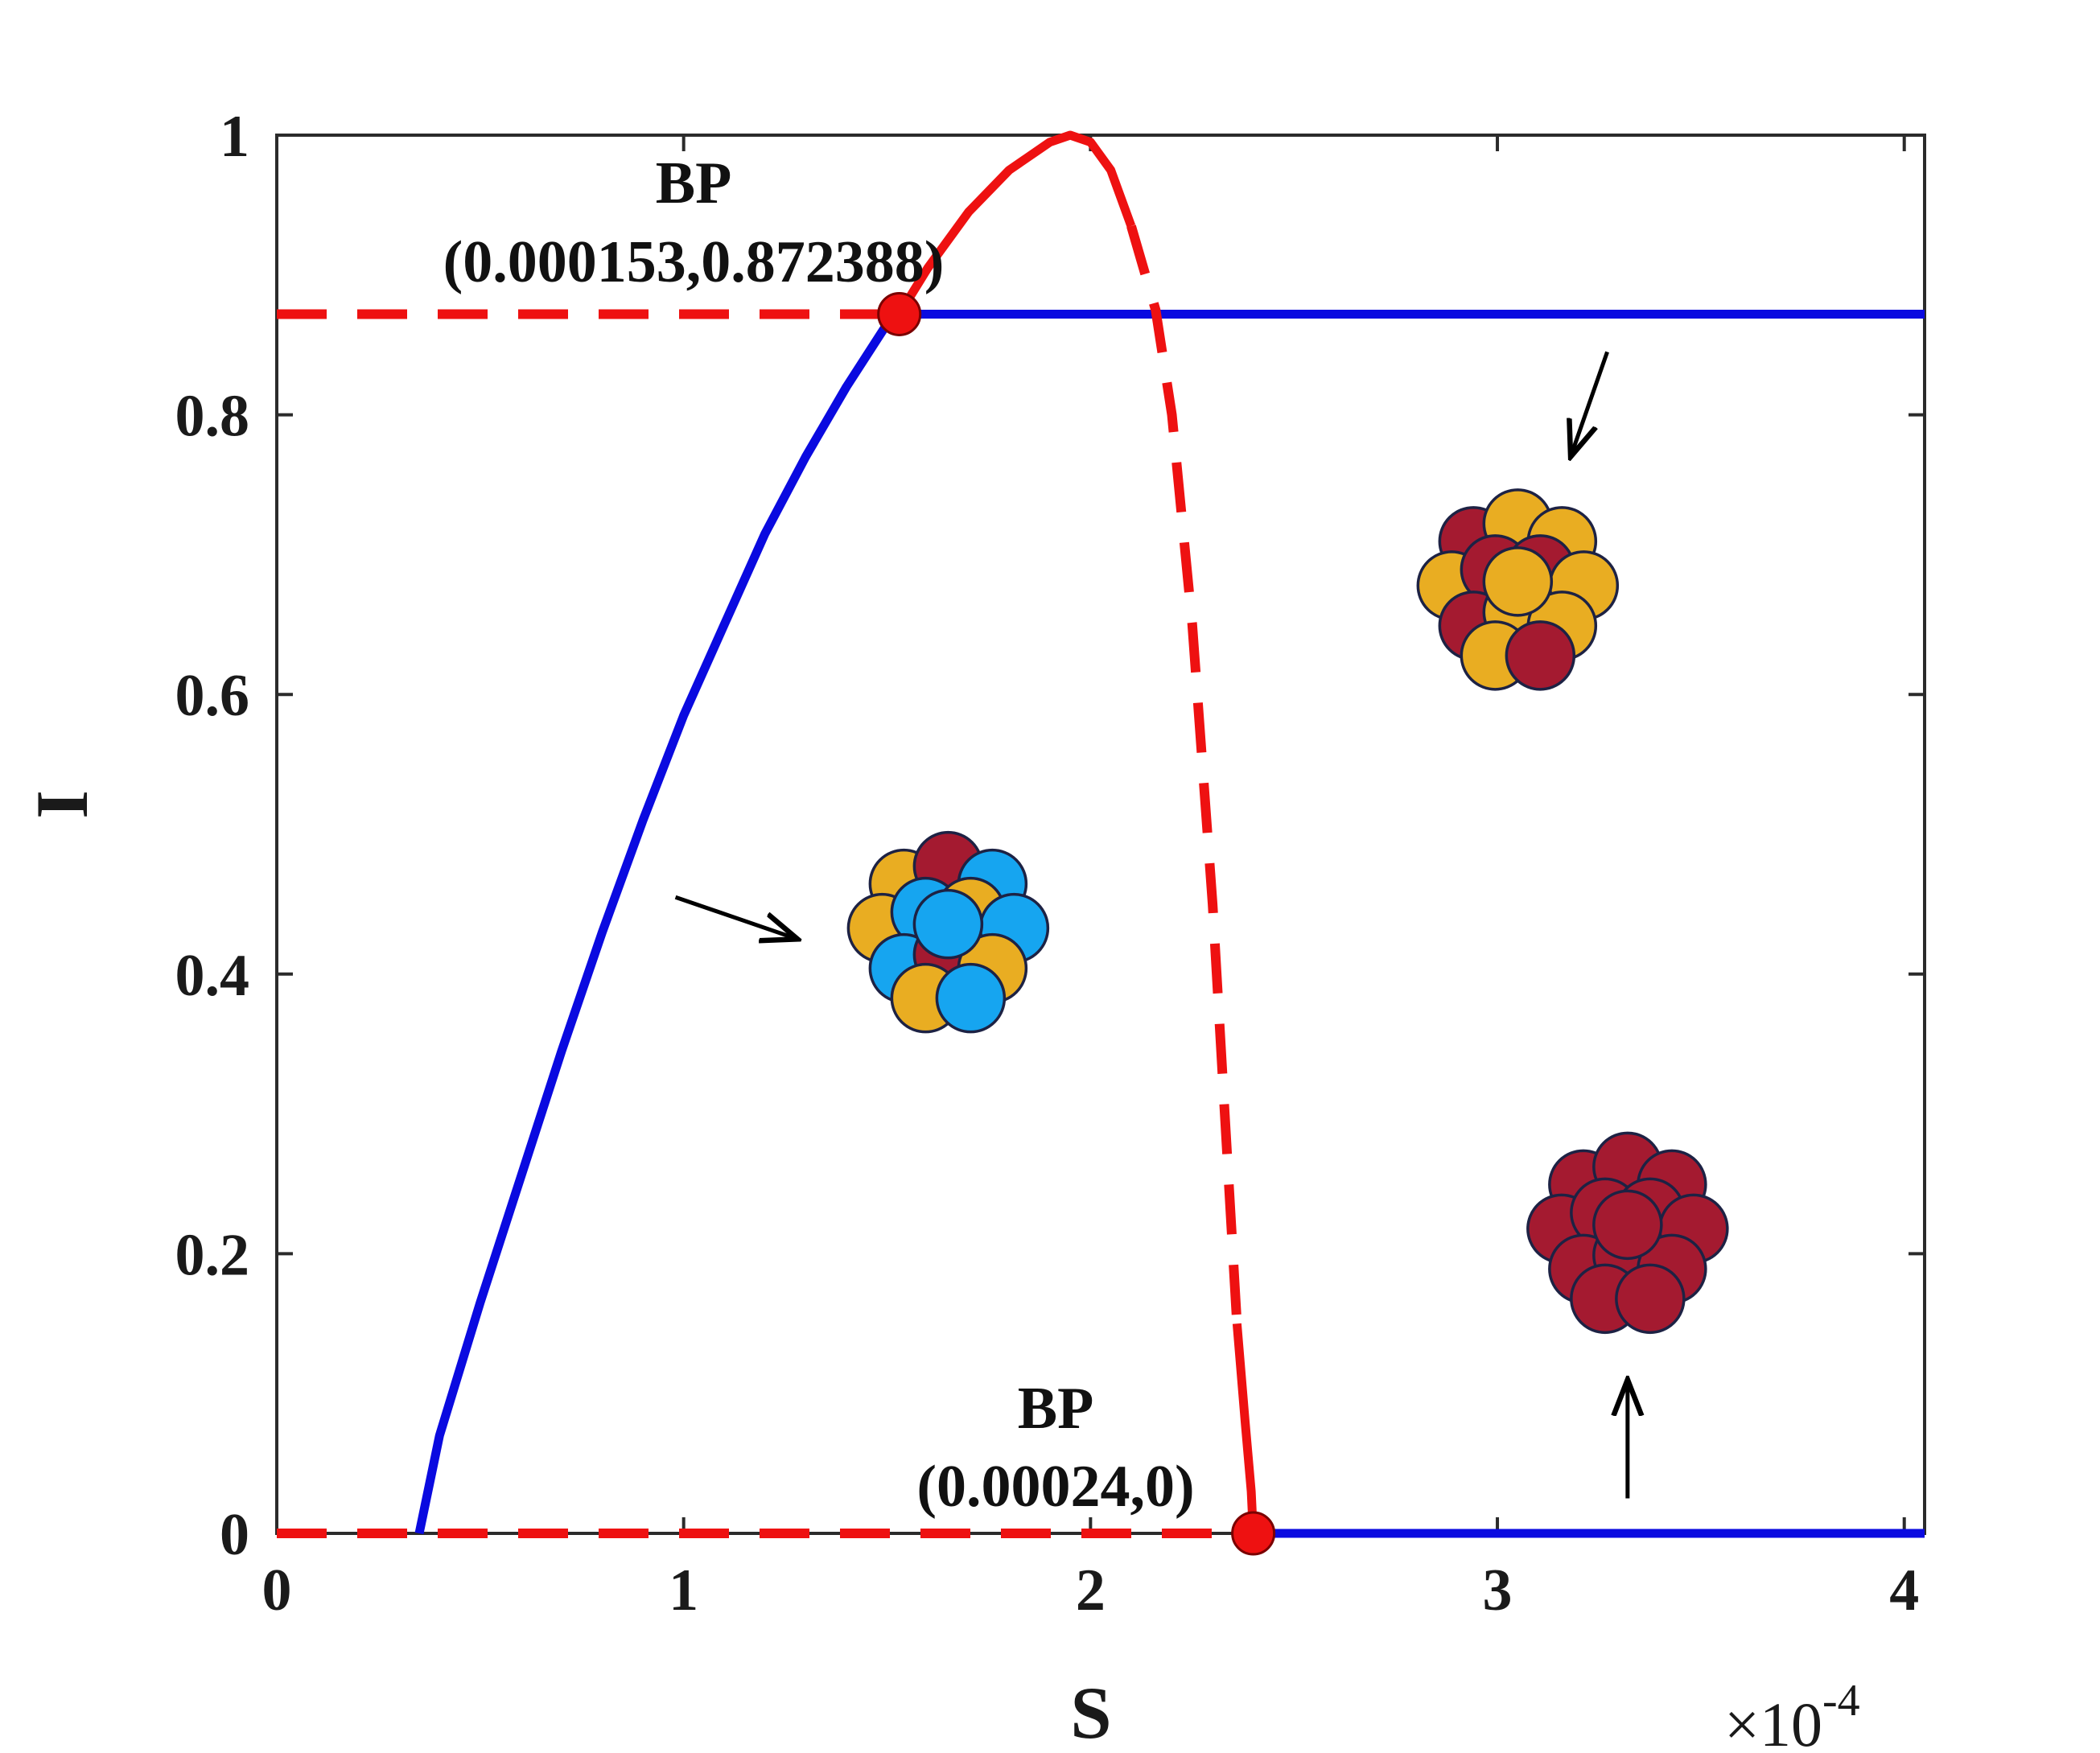 Image resolution: width=2100 pixels, height=1753 pixels. What do you see at coordinates (1590, 403) in the screenshot?
I see `mixed-two-color-cluster-arrow` at bounding box center [1590, 403].